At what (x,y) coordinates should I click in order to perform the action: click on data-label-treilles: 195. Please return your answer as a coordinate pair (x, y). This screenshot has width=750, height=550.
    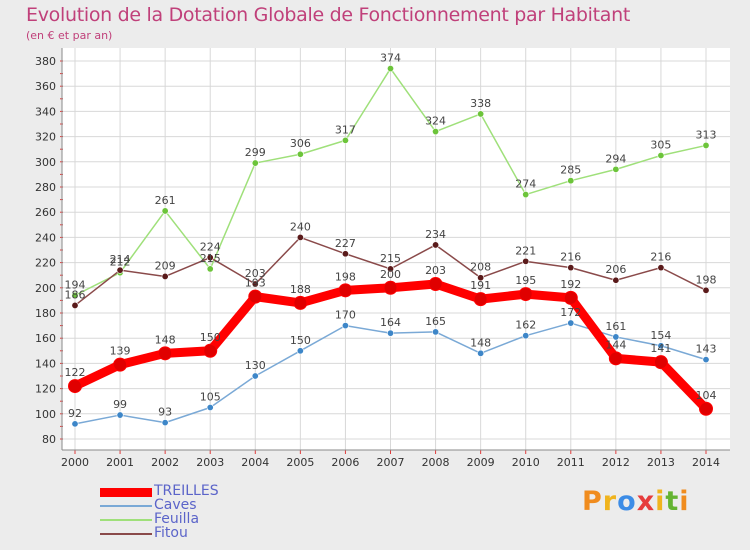
    Looking at the image, I should click on (525, 280).